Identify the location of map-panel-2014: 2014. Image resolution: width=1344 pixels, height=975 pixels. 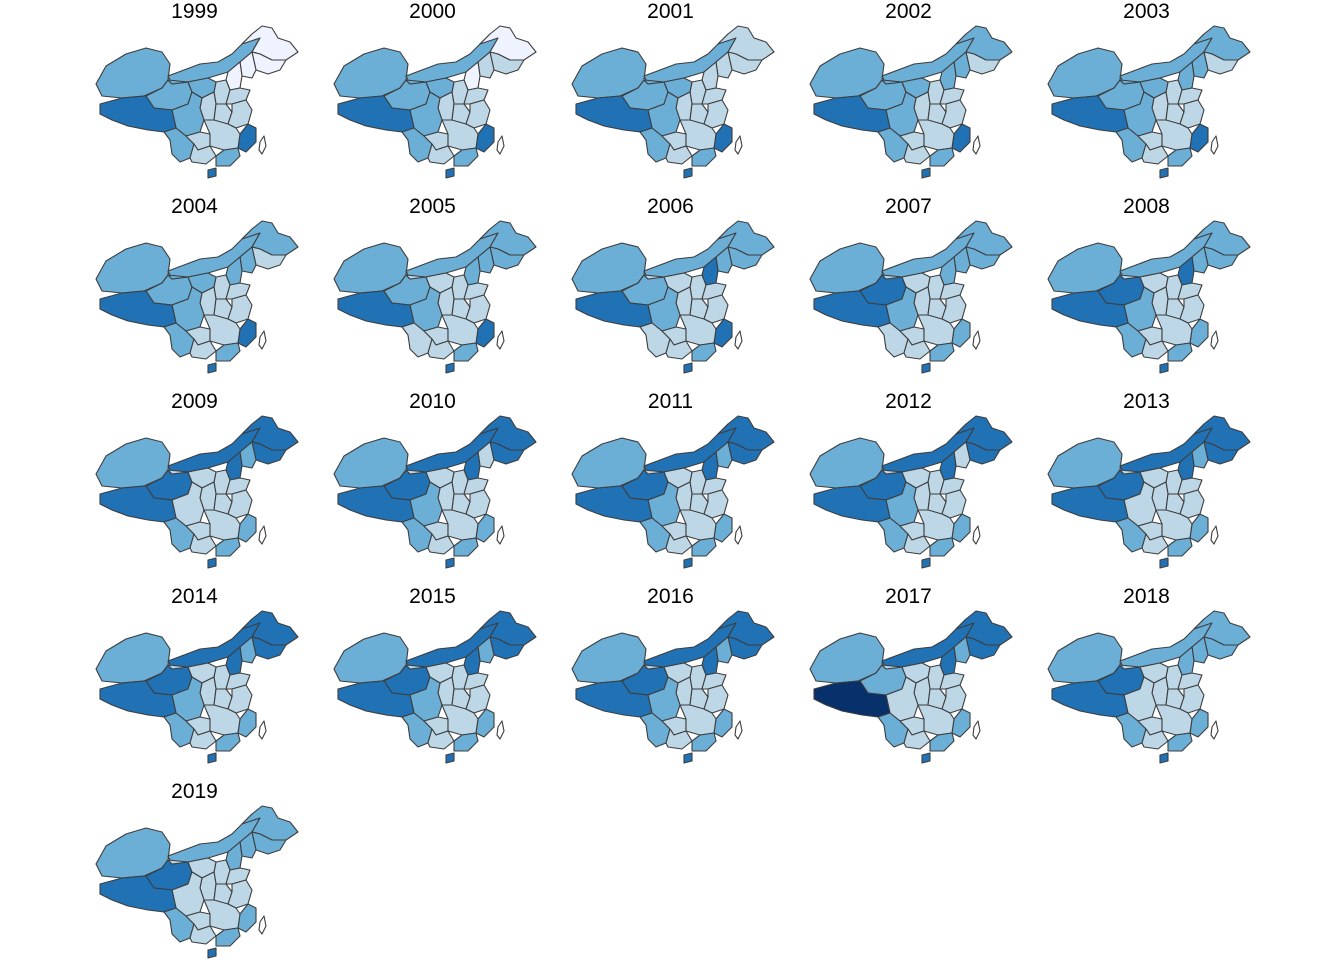
(211, 682).